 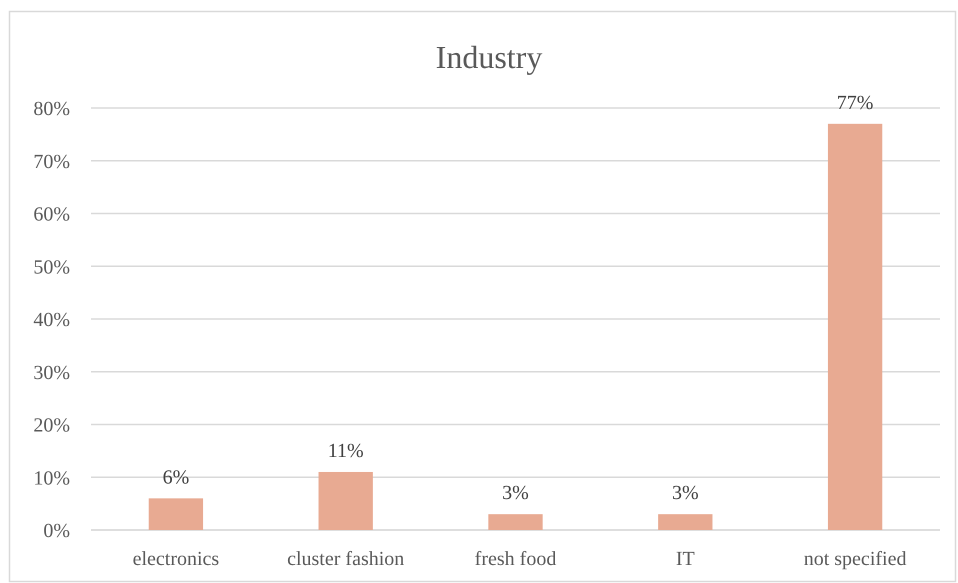 What do you see at coordinates (176, 477) in the screenshot?
I see `data-label: 6%` at bounding box center [176, 477].